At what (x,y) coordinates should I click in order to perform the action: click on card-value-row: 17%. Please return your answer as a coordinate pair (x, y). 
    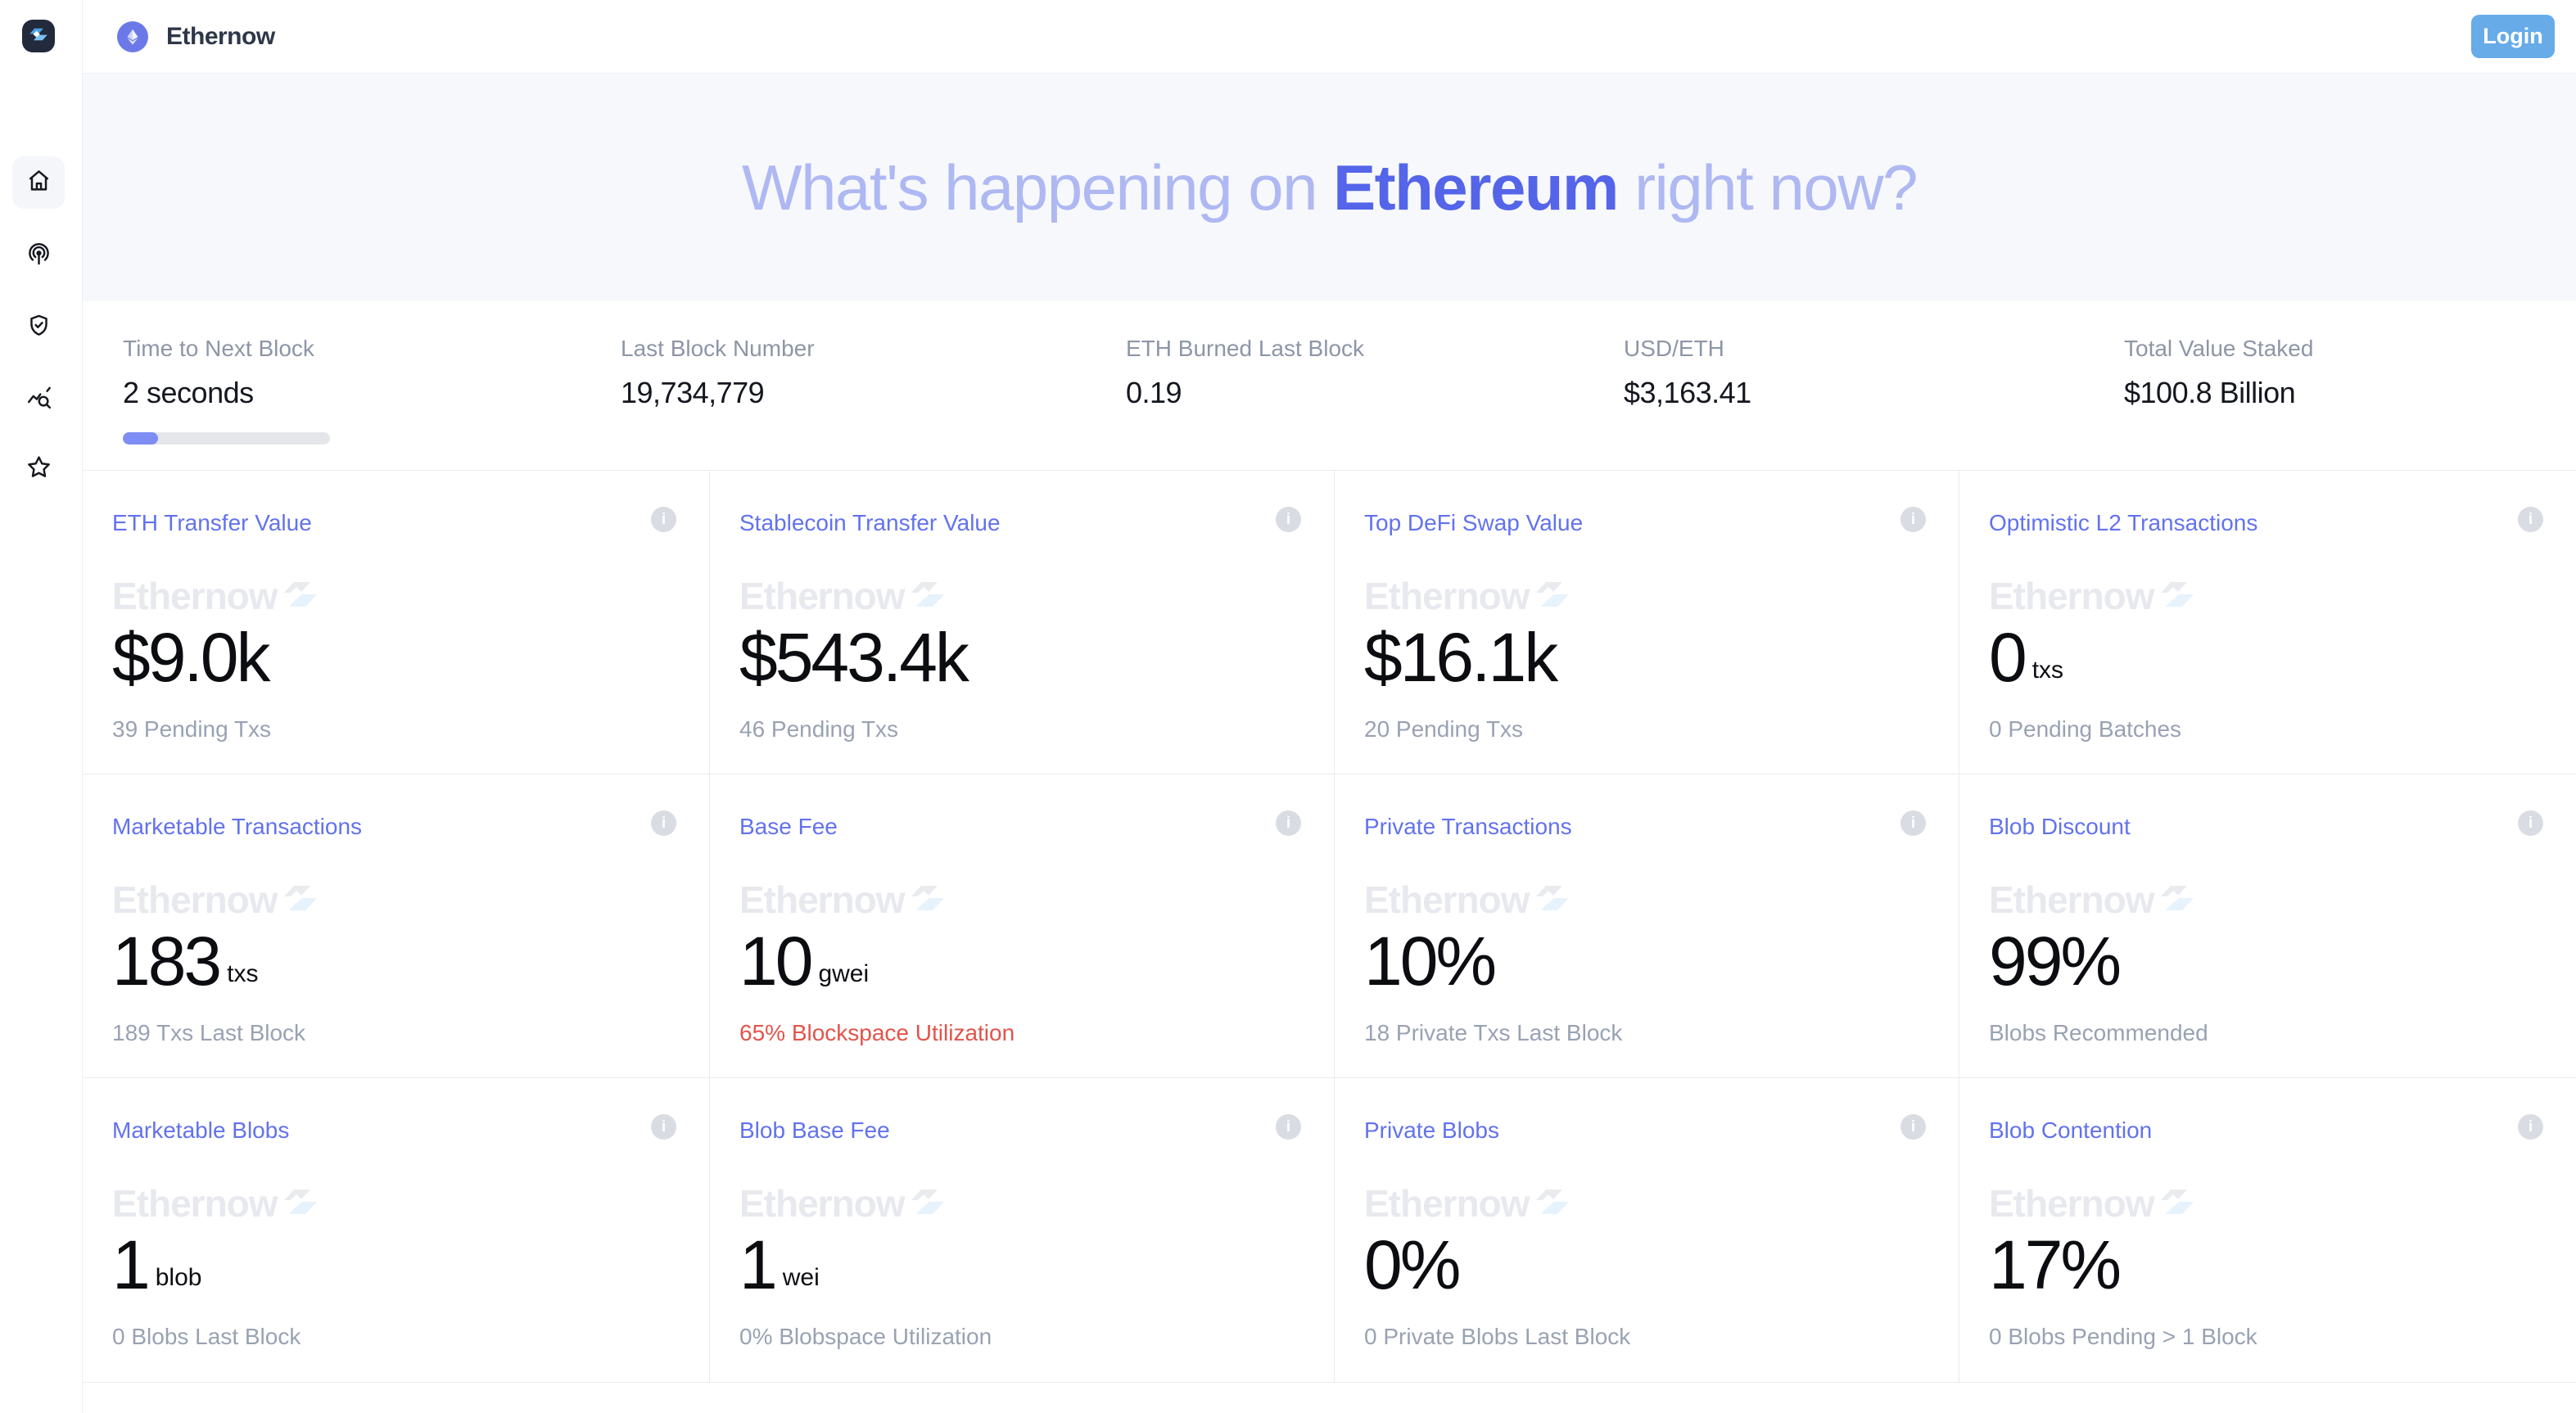
    Looking at the image, I should click on (2268, 1264).